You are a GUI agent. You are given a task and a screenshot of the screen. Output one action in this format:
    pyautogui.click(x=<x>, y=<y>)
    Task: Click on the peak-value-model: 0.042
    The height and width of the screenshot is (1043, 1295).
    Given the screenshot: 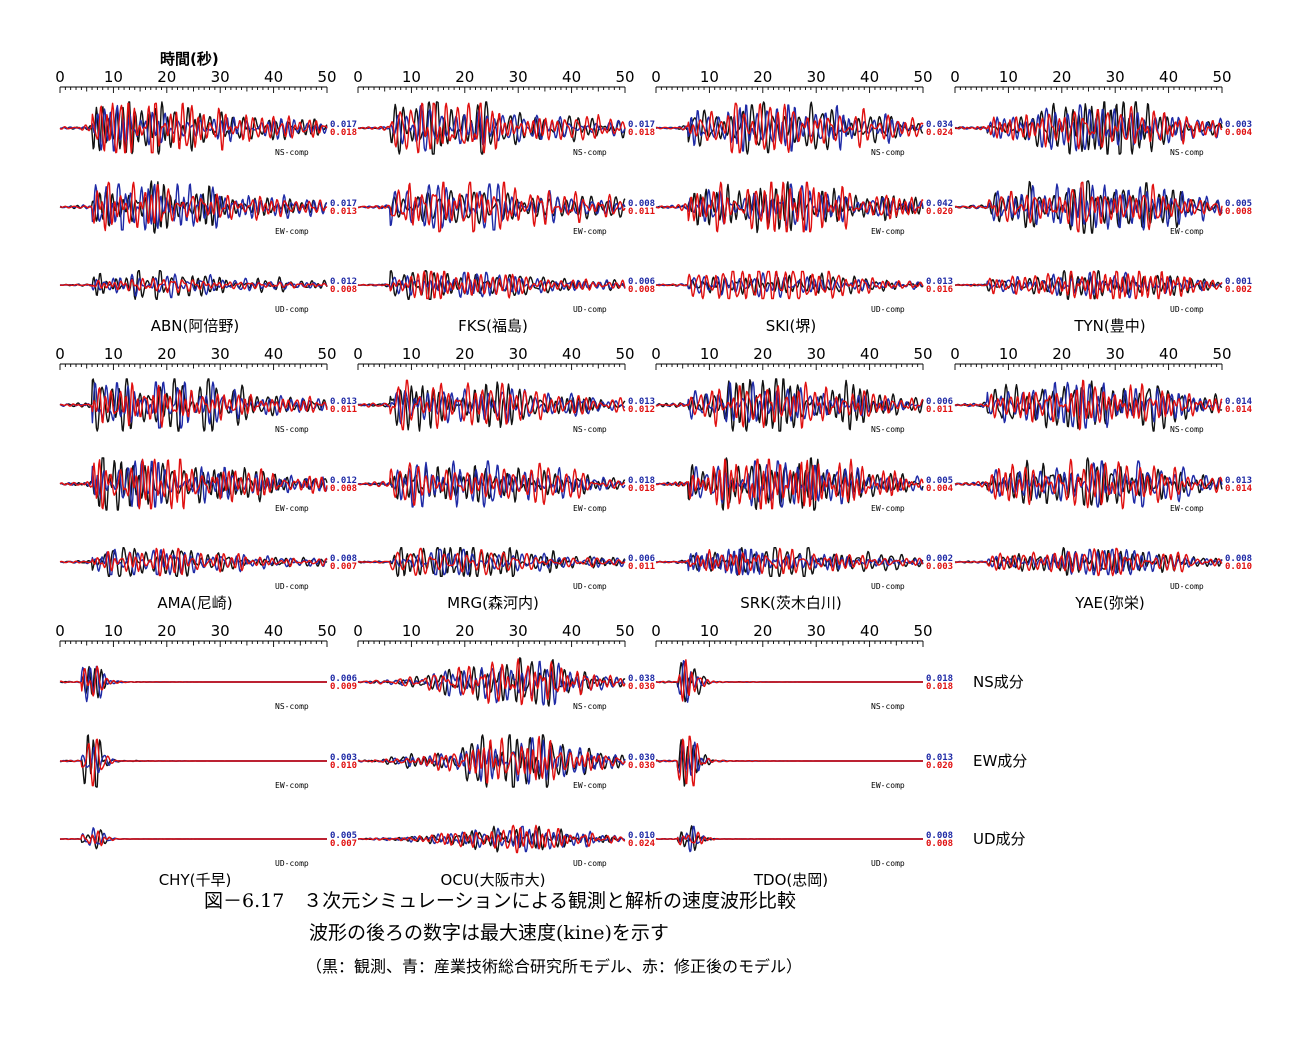 What is the action you would take?
    pyautogui.click(x=939, y=204)
    